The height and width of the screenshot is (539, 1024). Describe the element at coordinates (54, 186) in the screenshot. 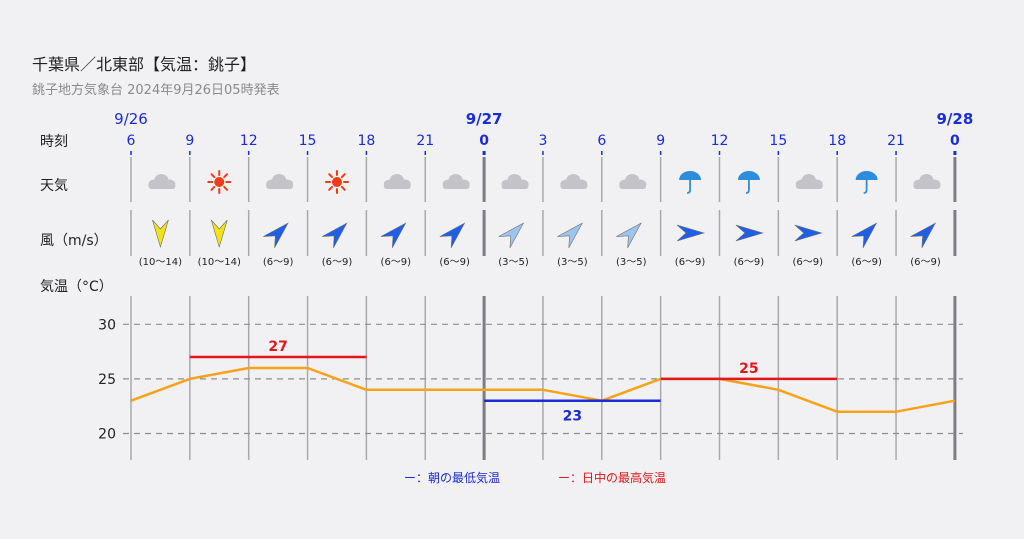

I see `row-label-weather: 天気` at that location.